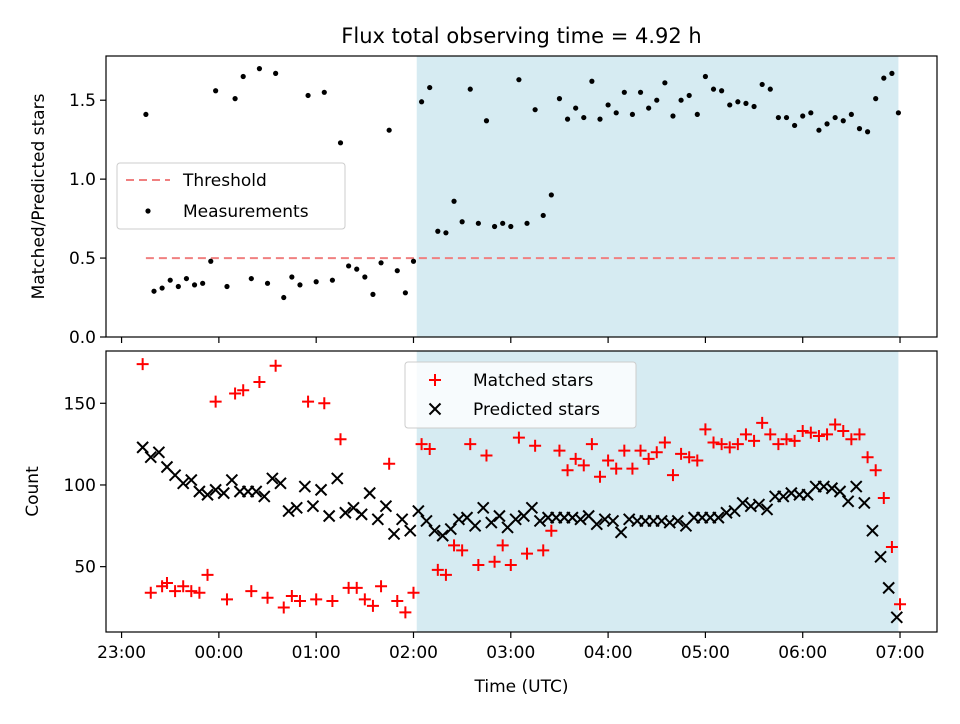 This screenshot has width=960, height=724. Describe the element at coordinates (435, 409) in the screenshot. I see `legend-x-marker` at that location.